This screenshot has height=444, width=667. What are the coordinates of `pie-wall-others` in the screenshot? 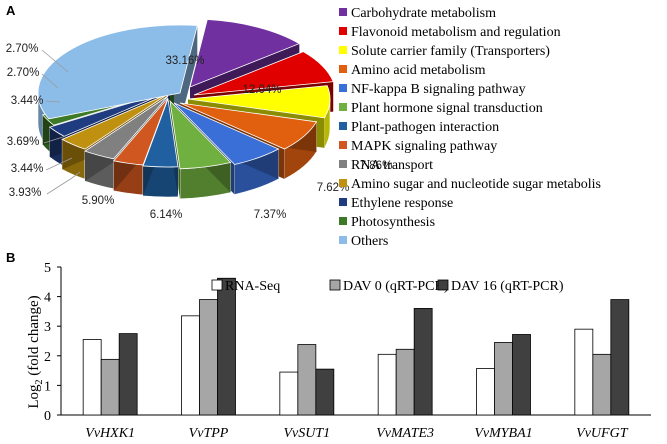 It's located at (189, 74).